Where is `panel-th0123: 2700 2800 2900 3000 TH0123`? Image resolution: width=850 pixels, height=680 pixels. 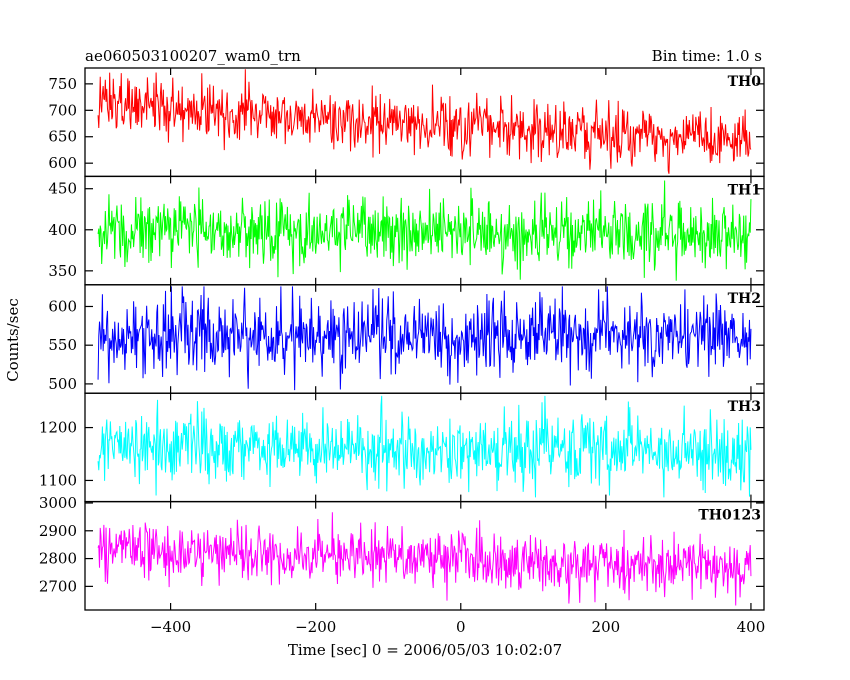 panel-th0123: 2700 2800 2900 3000 TH0123 is located at coordinates (402, 552).